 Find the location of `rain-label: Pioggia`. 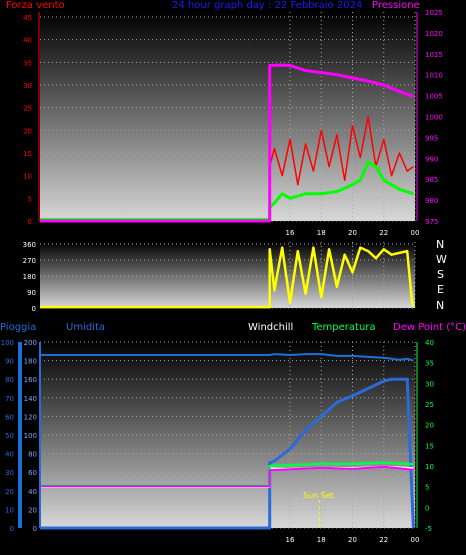

rain-label: Pioggia is located at coordinates (18, 327).